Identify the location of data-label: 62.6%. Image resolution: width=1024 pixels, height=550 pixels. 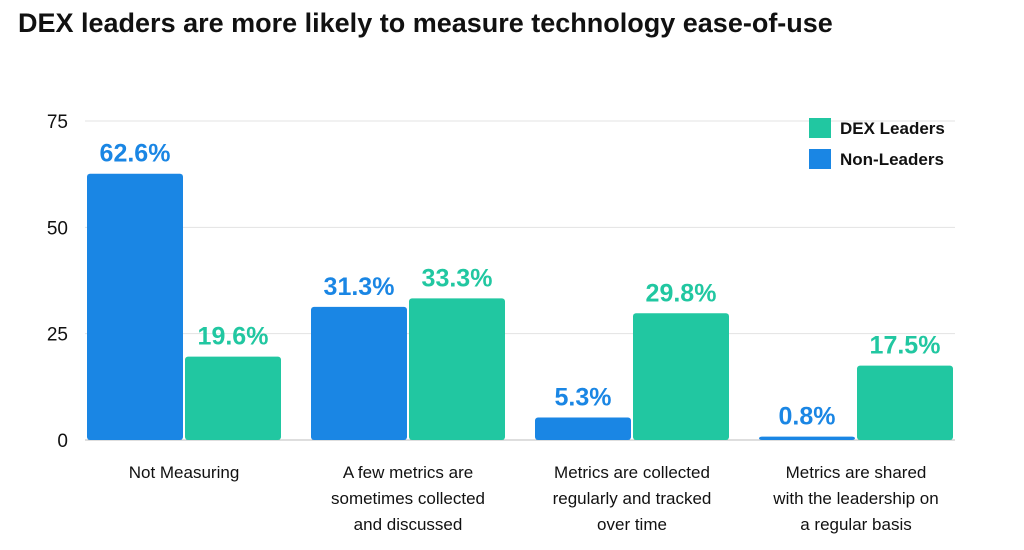
(135, 154).